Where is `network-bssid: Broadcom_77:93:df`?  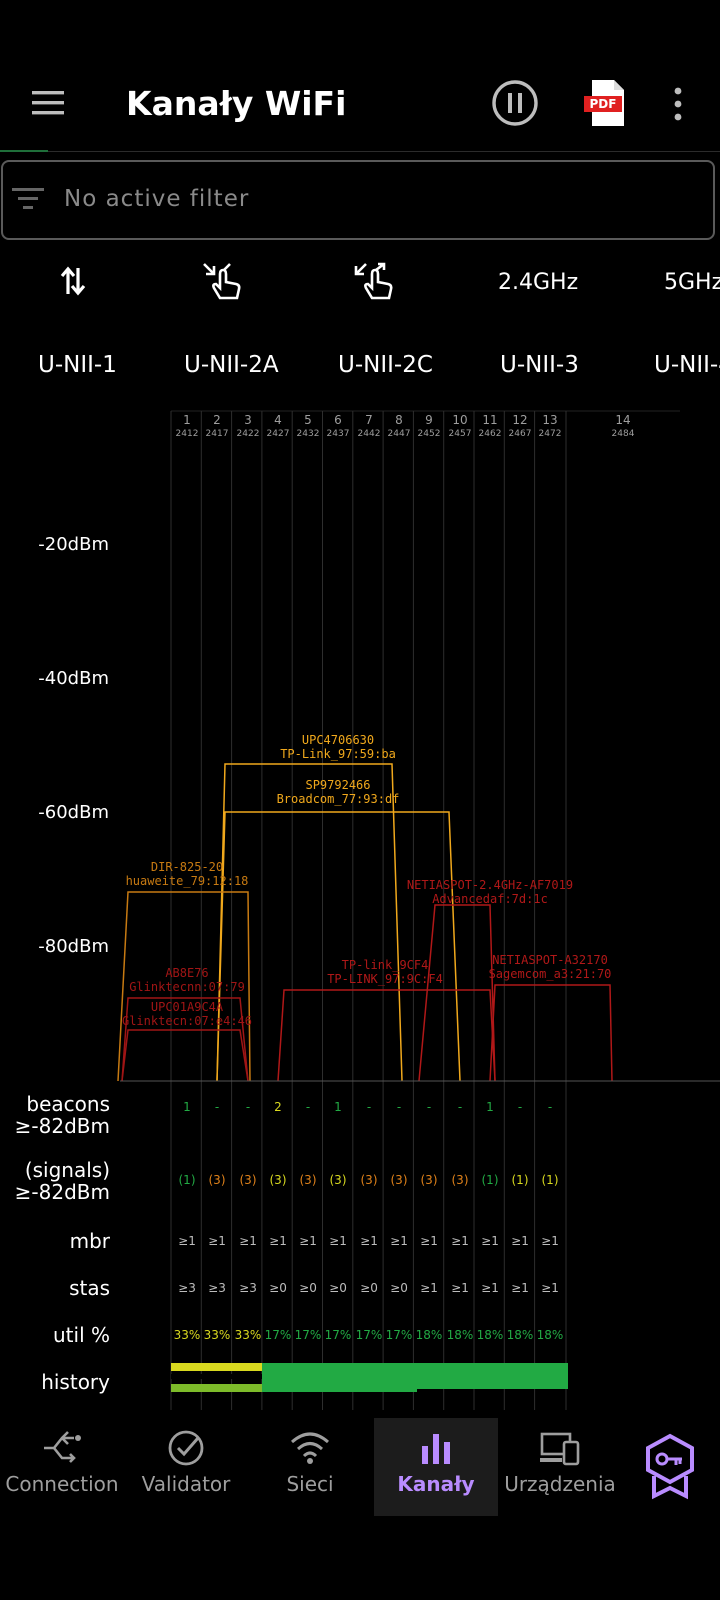 network-bssid: Broadcom_77:93:df is located at coordinates (338, 799).